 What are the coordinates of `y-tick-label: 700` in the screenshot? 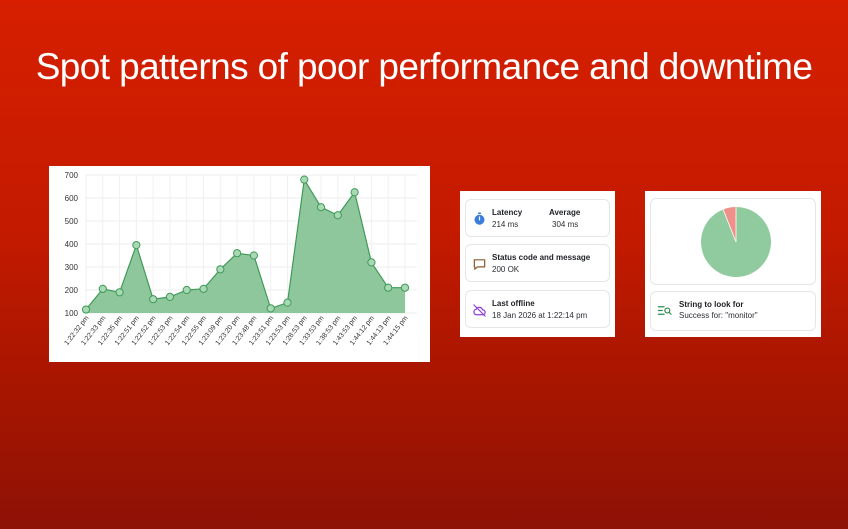 It's located at (72, 175).